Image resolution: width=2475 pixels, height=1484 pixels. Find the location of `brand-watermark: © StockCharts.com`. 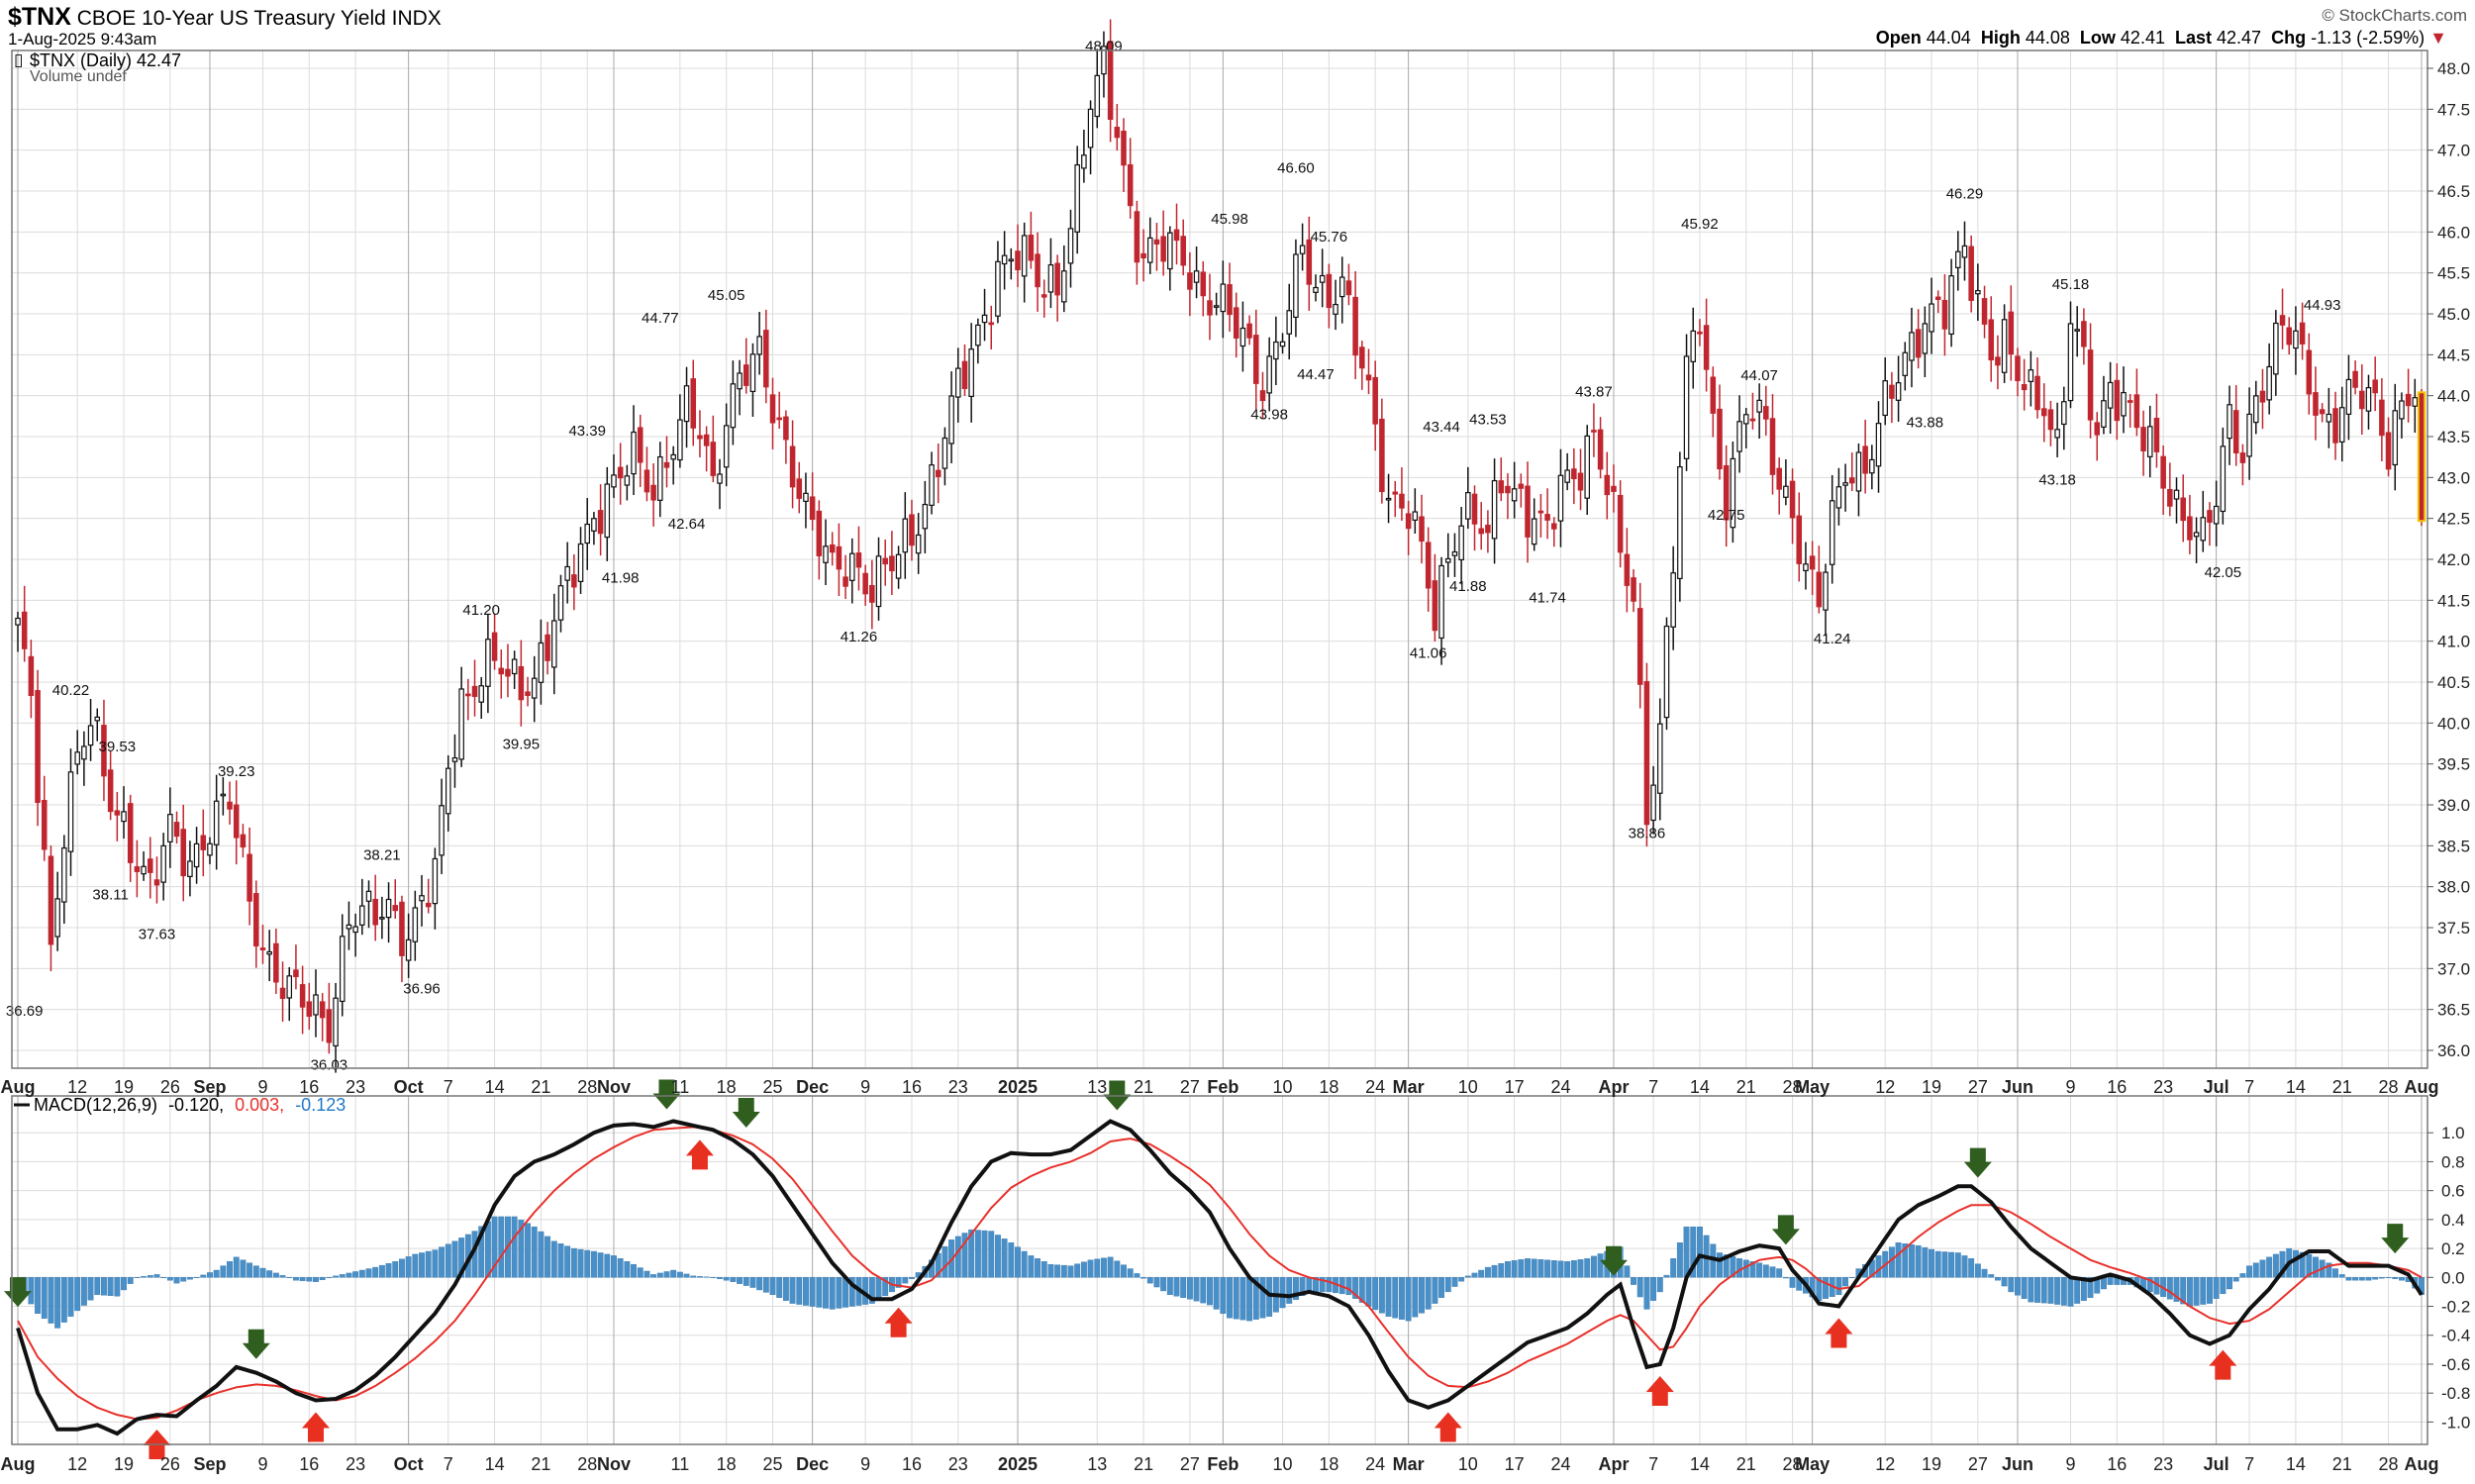

brand-watermark: © StockCharts.com is located at coordinates (2394, 15).